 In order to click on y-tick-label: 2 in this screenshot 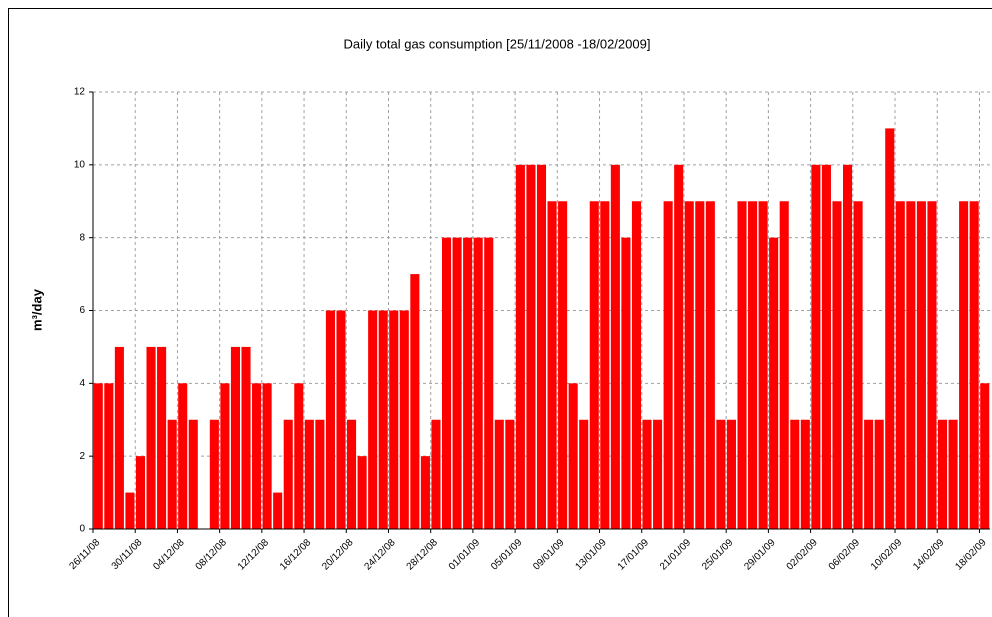, I will do `click(82, 456)`.